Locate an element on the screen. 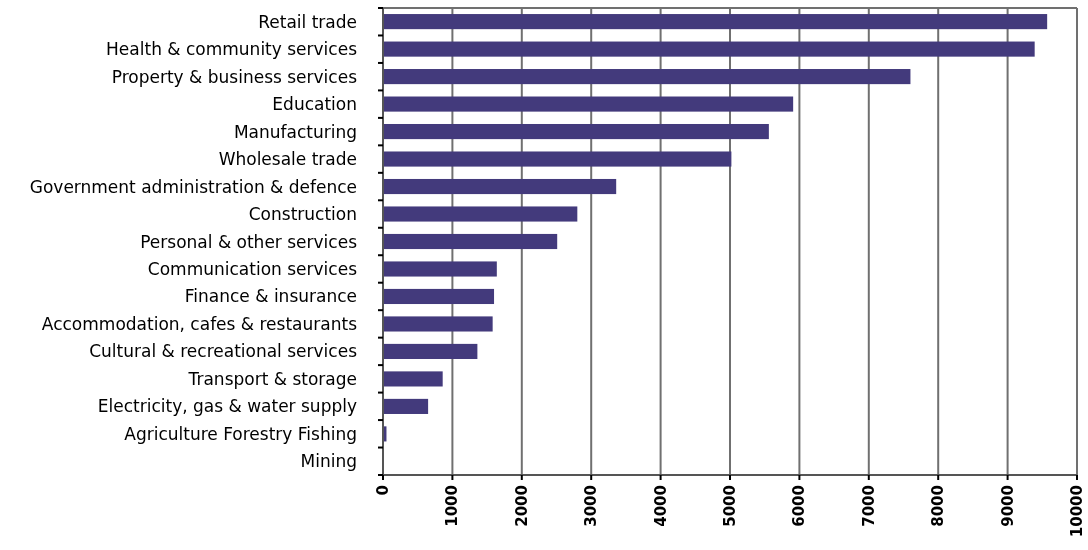 The width and height of the screenshot is (1088, 550). y-tick-label: Retail trade is located at coordinates (307, 21).